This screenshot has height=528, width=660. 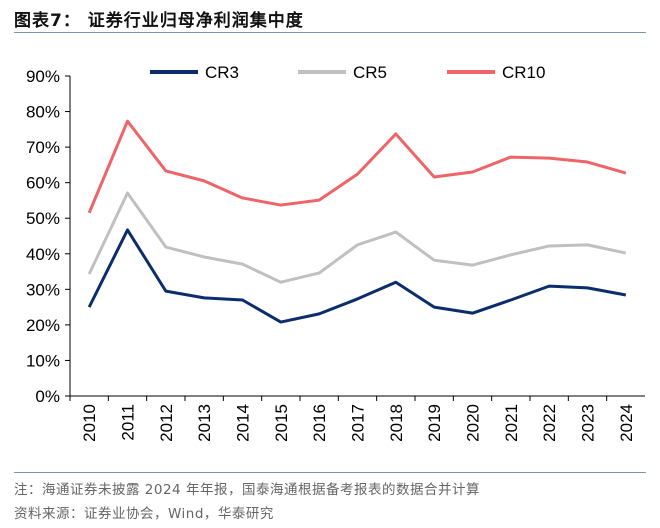 What do you see at coordinates (549, 423) in the screenshot?
I see `x-tick-label: 2022` at bounding box center [549, 423].